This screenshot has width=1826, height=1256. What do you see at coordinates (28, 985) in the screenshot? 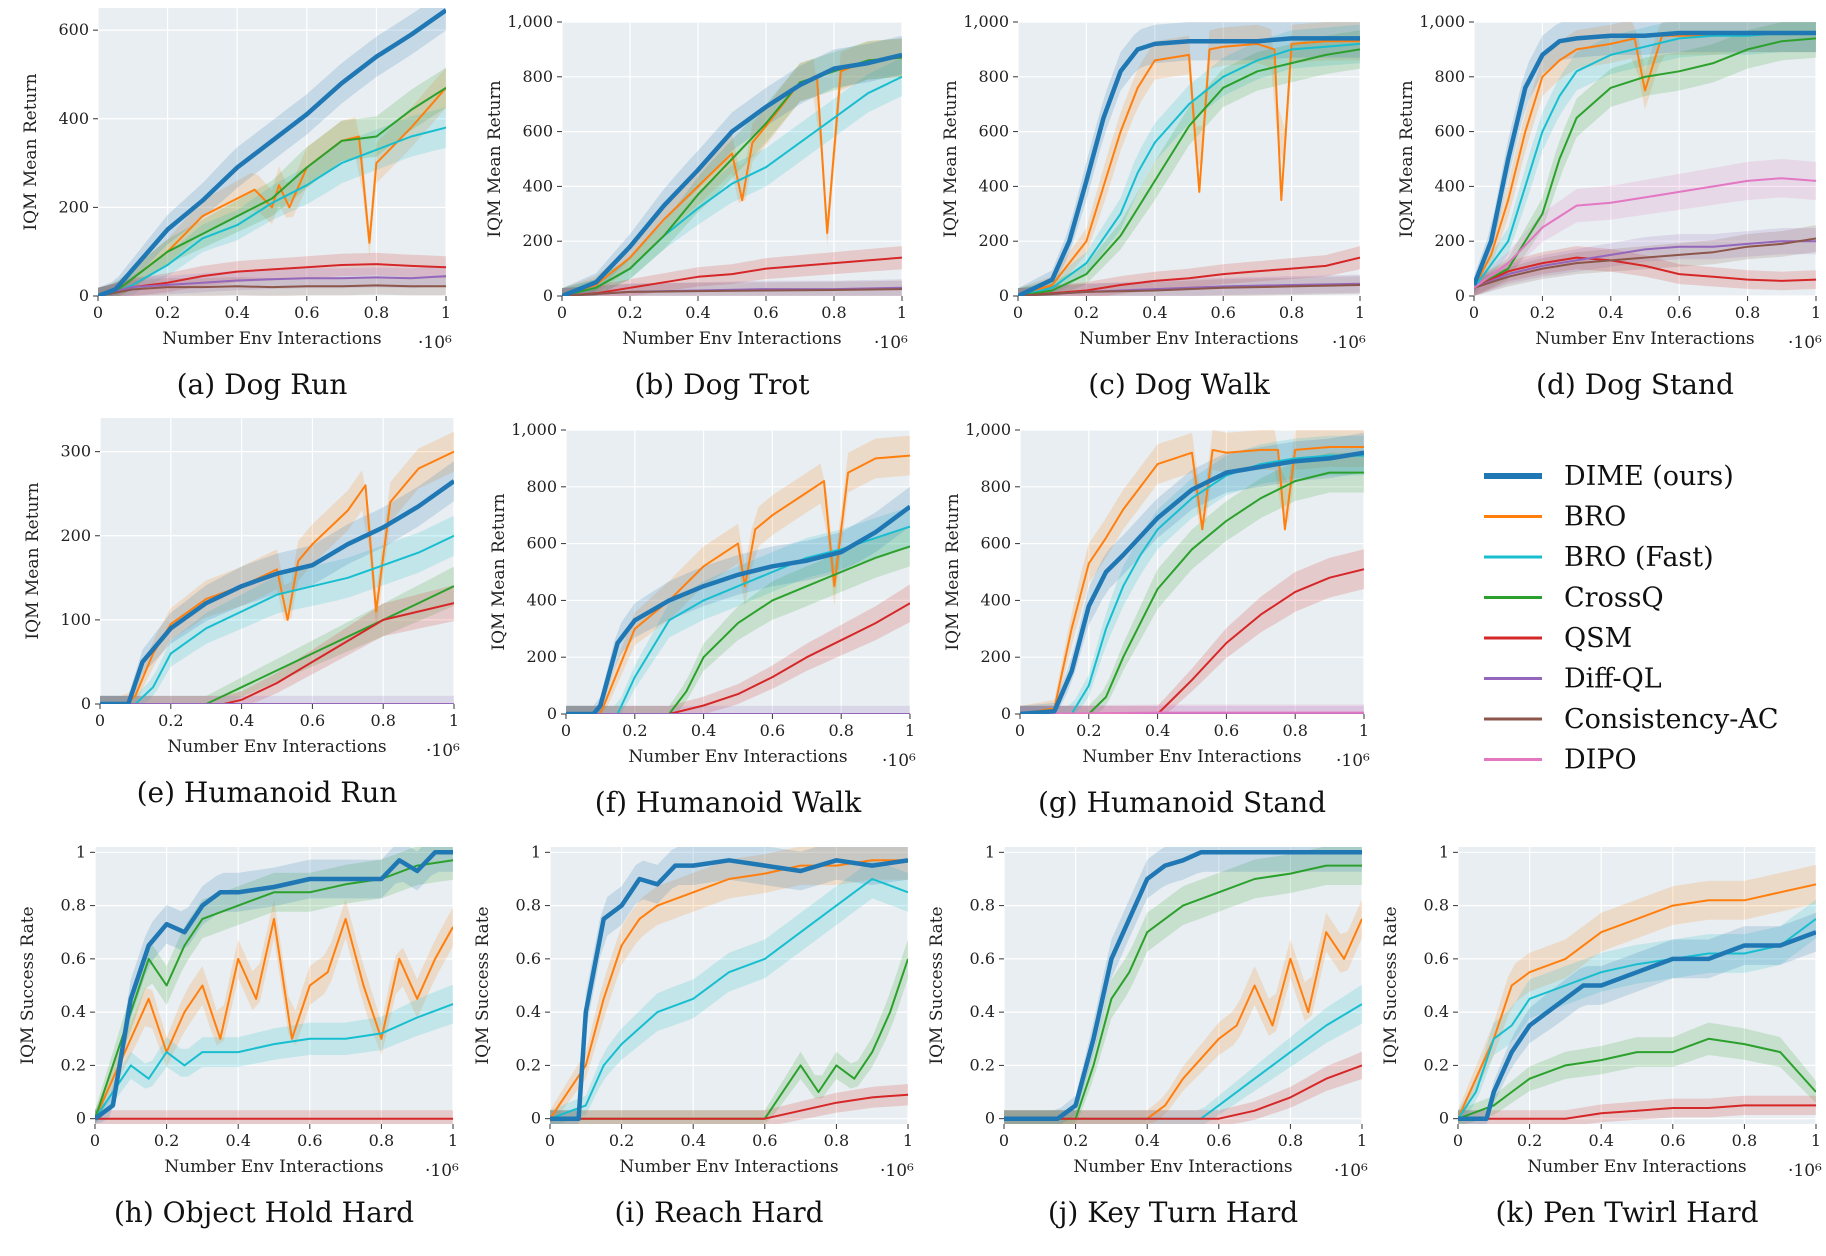
I see `y-axis-label: IQM Success Rate` at bounding box center [28, 985].